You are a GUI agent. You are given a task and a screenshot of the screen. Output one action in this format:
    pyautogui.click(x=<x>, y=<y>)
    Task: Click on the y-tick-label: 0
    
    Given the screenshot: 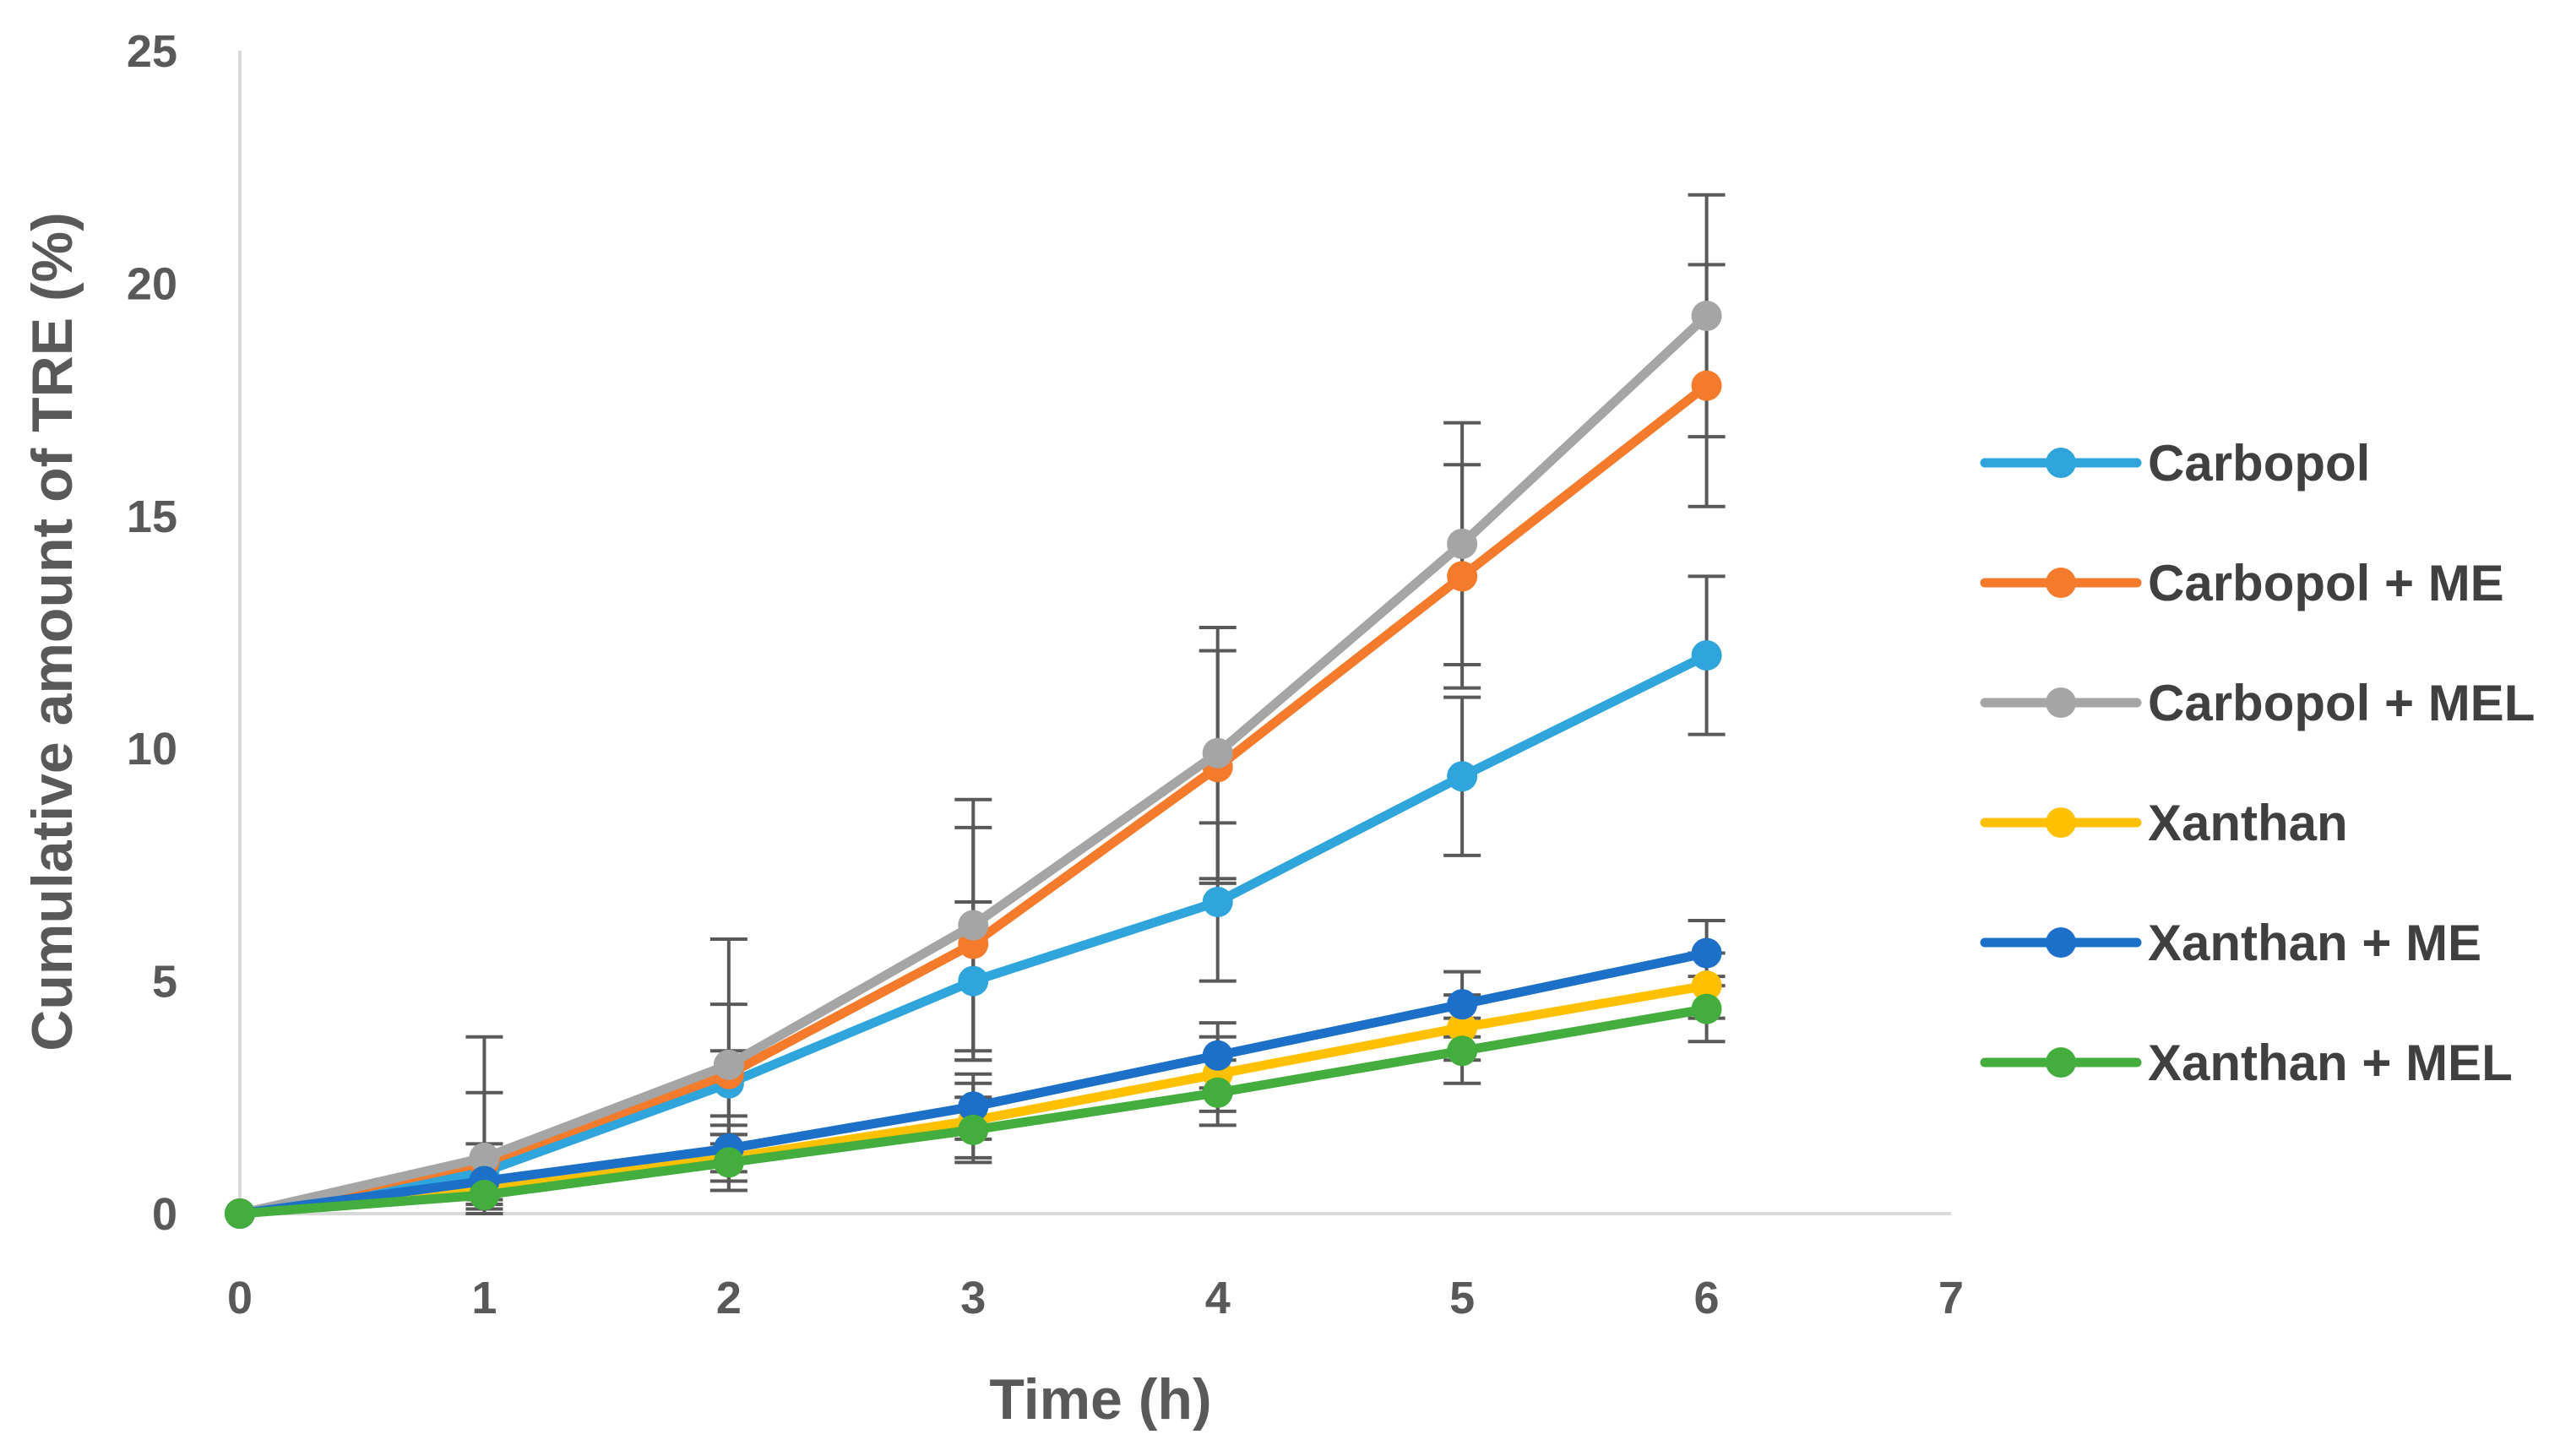 What is the action you would take?
    pyautogui.click(x=164, y=1214)
    